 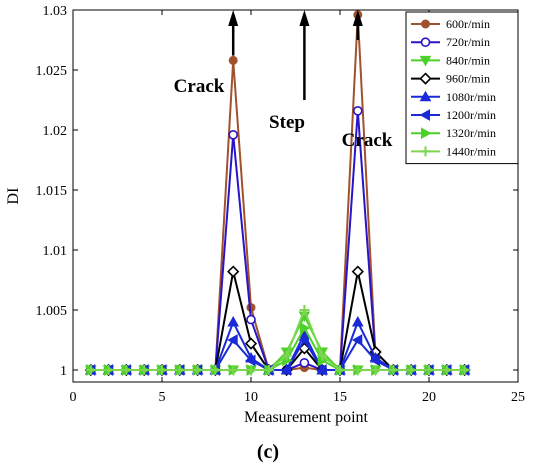 What do you see at coordinates (287, 122) in the screenshot?
I see `annotation-label: Step` at bounding box center [287, 122].